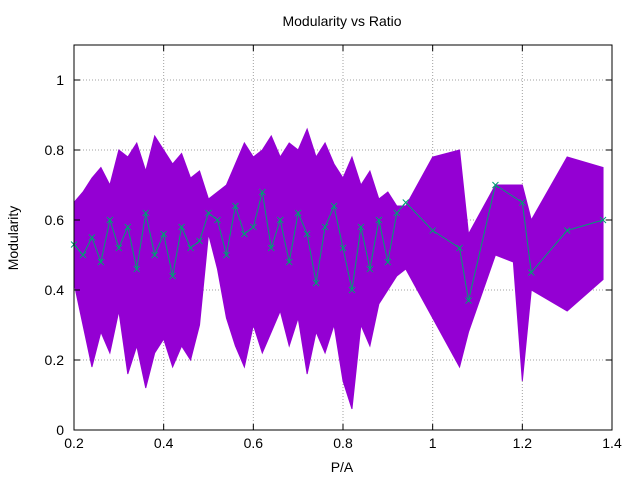  I want to click on y-axis-label: Modularity, so click(13, 238).